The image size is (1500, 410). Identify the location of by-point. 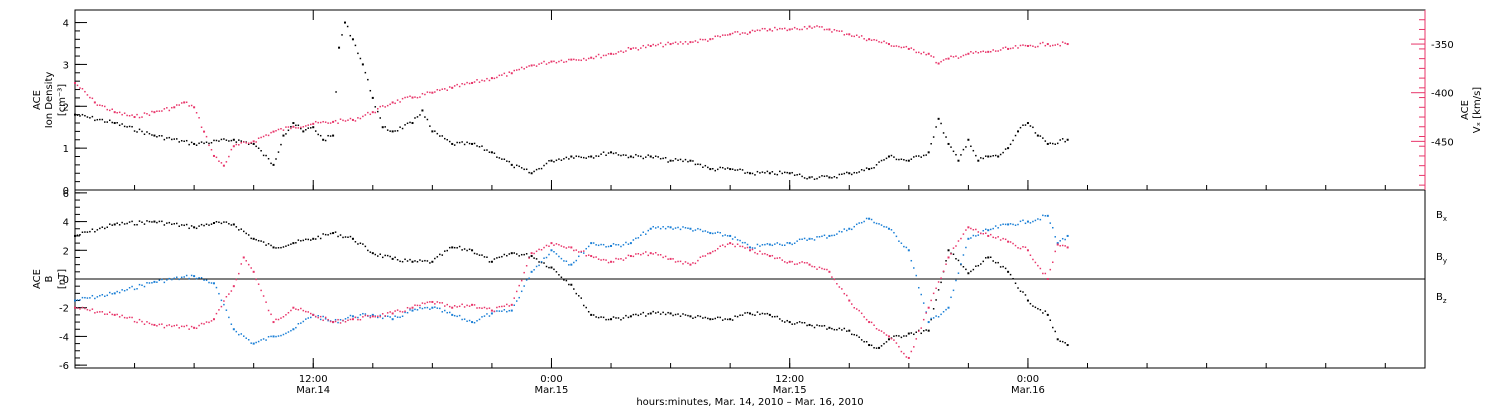
(253, 343).